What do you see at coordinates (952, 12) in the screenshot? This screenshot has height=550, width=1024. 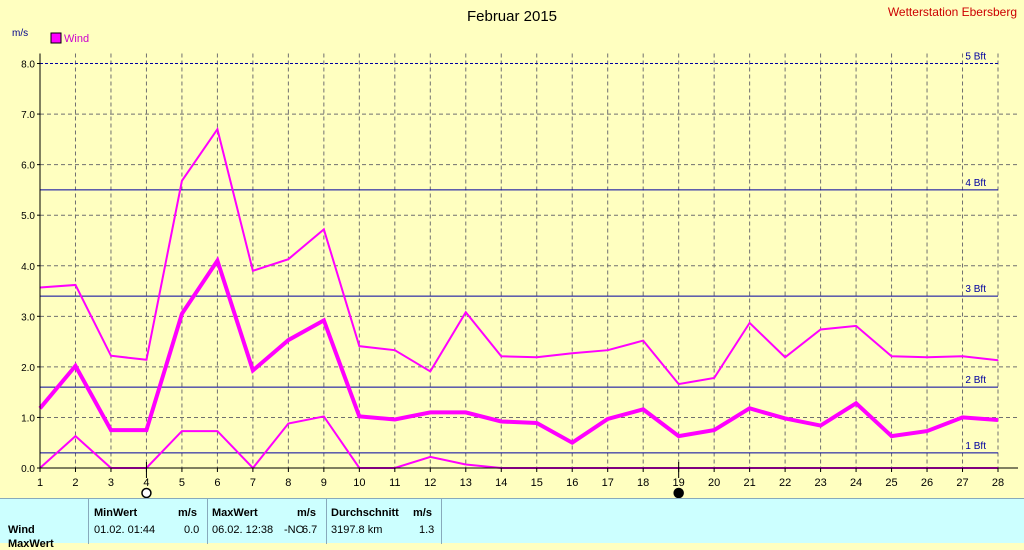 I see `station-label: Wetterstation Ebersberg` at bounding box center [952, 12].